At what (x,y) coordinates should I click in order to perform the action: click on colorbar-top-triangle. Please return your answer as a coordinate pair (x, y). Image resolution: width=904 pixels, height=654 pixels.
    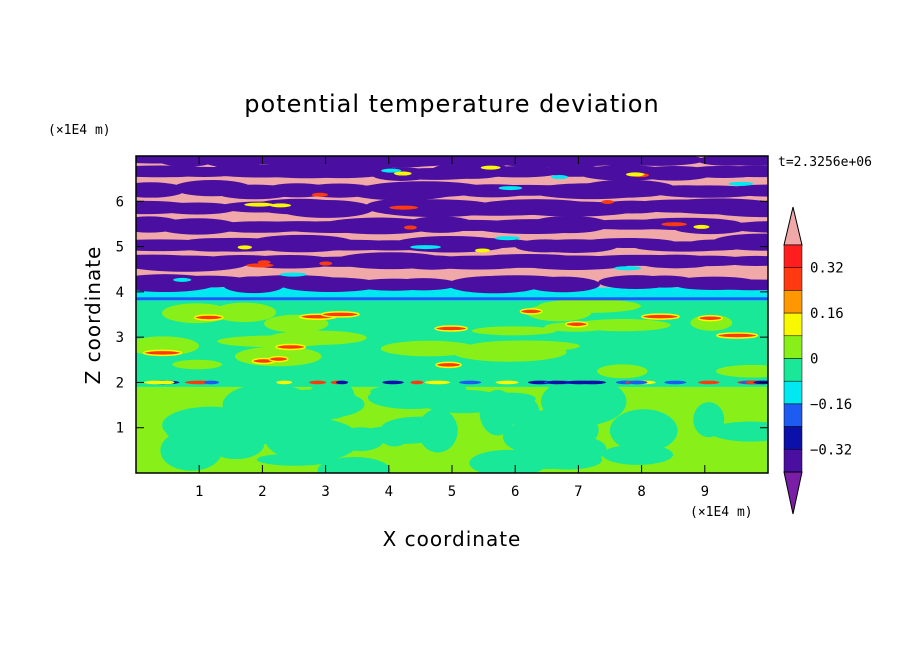
    Looking at the image, I should click on (793, 226).